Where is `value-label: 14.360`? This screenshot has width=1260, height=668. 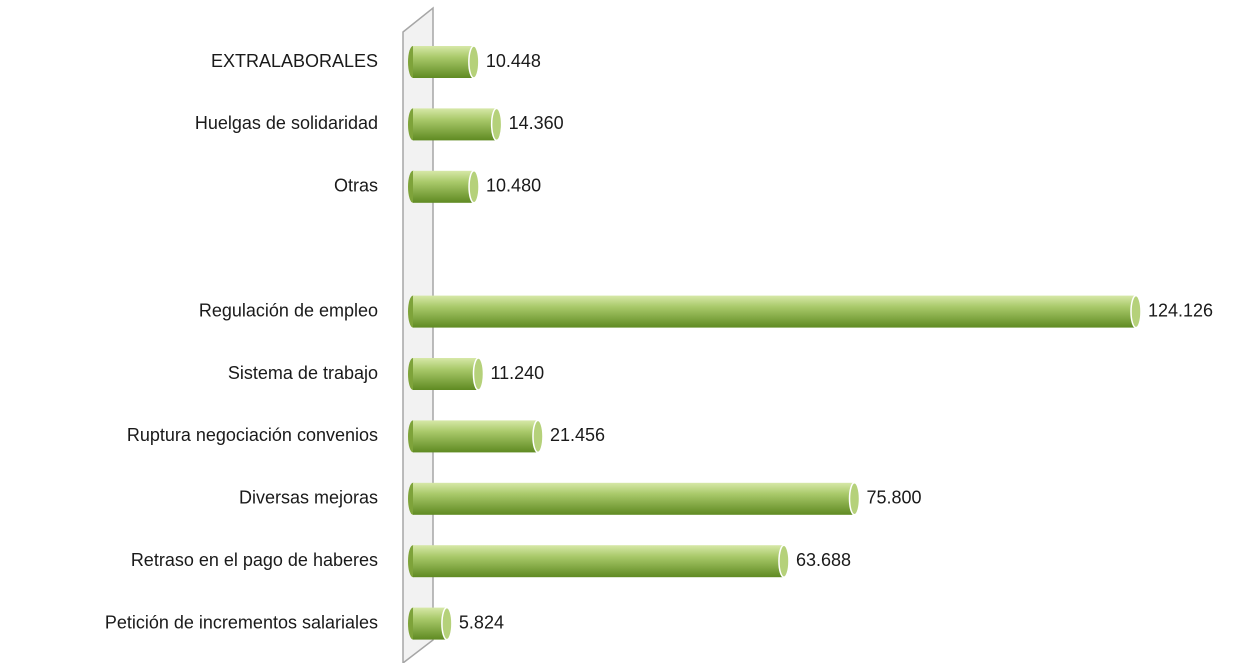
value-label: 14.360 is located at coordinates (536, 123).